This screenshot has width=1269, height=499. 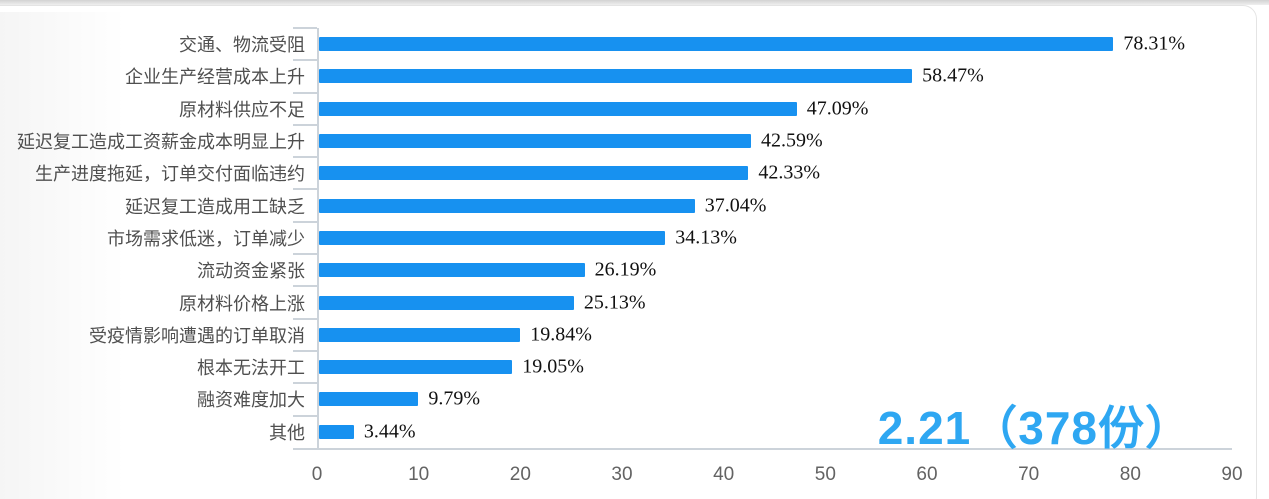 What do you see at coordinates (170, 174) in the screenshot?
I see `category-label: 生产进度拖延，订单交付面临违约` at bounding box center [170, 174].